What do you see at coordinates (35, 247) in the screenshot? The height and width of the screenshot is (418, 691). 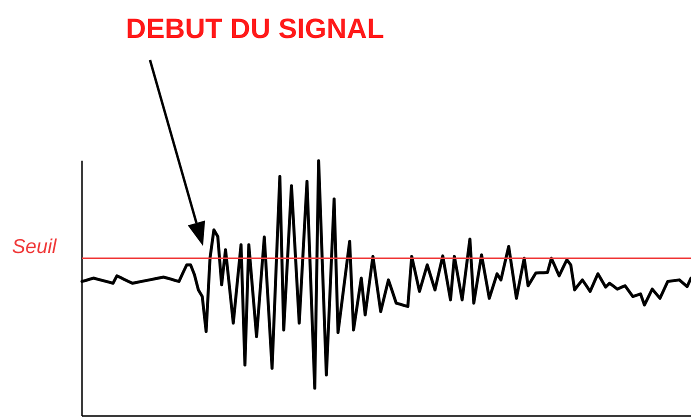 I see `ref-line-label: Seuil` at bounding box center [35, 247].